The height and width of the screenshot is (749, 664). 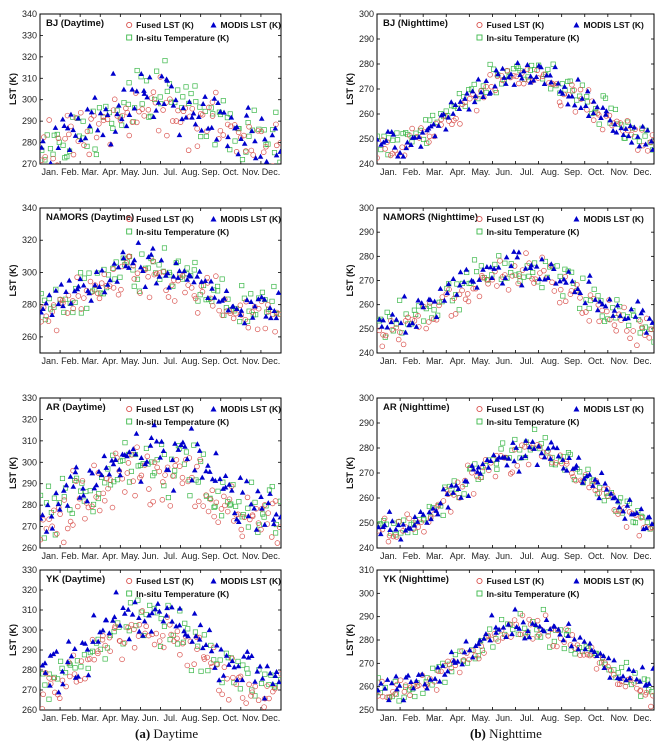 I want to click on panel-title: YK (Nighttime), so click(x=416, y=579).